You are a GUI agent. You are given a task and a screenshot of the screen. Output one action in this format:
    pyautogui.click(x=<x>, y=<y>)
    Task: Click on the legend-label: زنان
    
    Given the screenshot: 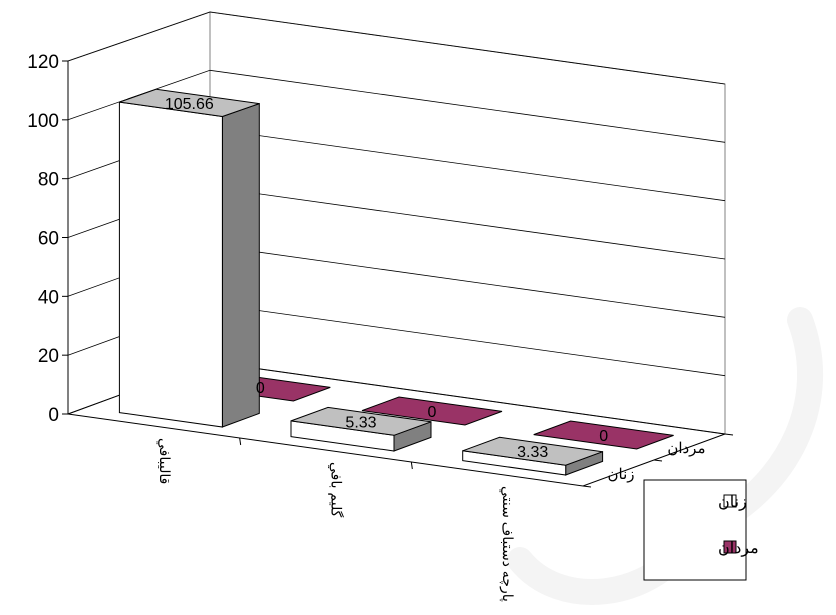 What is the action you would take?
    pyautogui.click(x=732, y=502)
    